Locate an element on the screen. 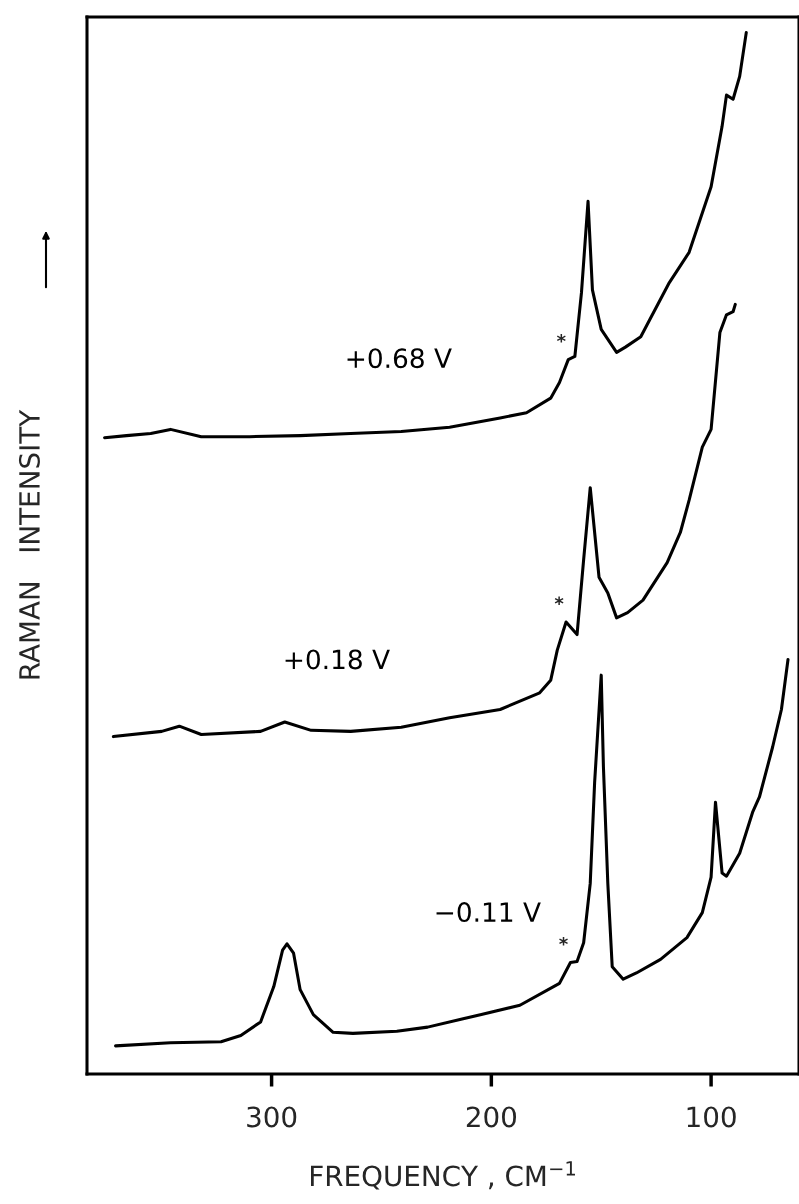  x-tick-label: 200 is located at coordinates (491, 1117).